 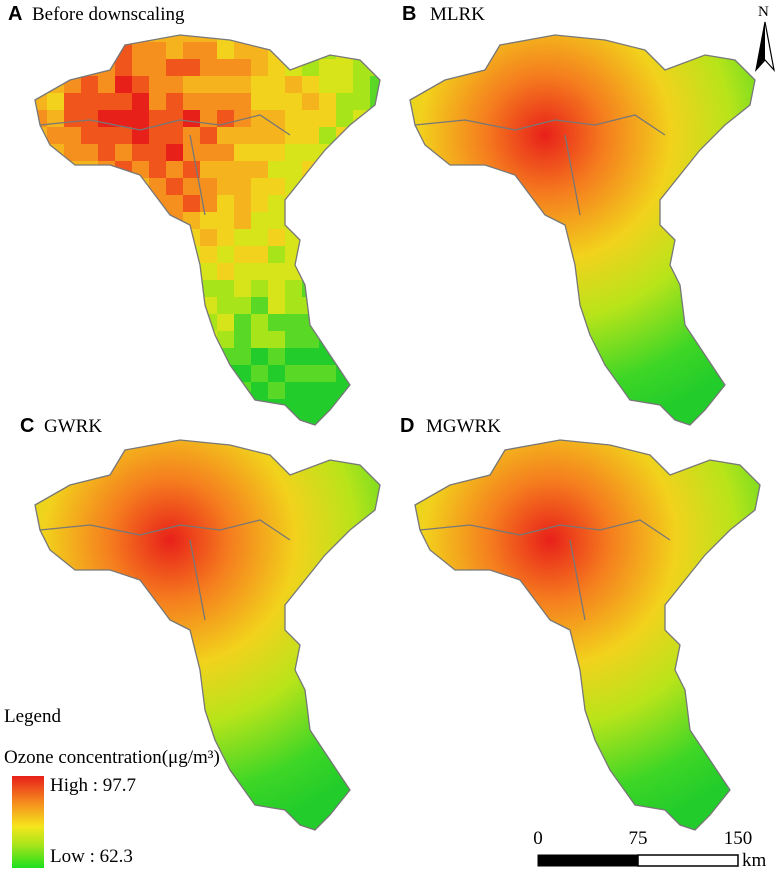 What do you see at coordinates (27, 426) in the screenshot?
I see `panel-letter: C` at bounding box center [27, 426].